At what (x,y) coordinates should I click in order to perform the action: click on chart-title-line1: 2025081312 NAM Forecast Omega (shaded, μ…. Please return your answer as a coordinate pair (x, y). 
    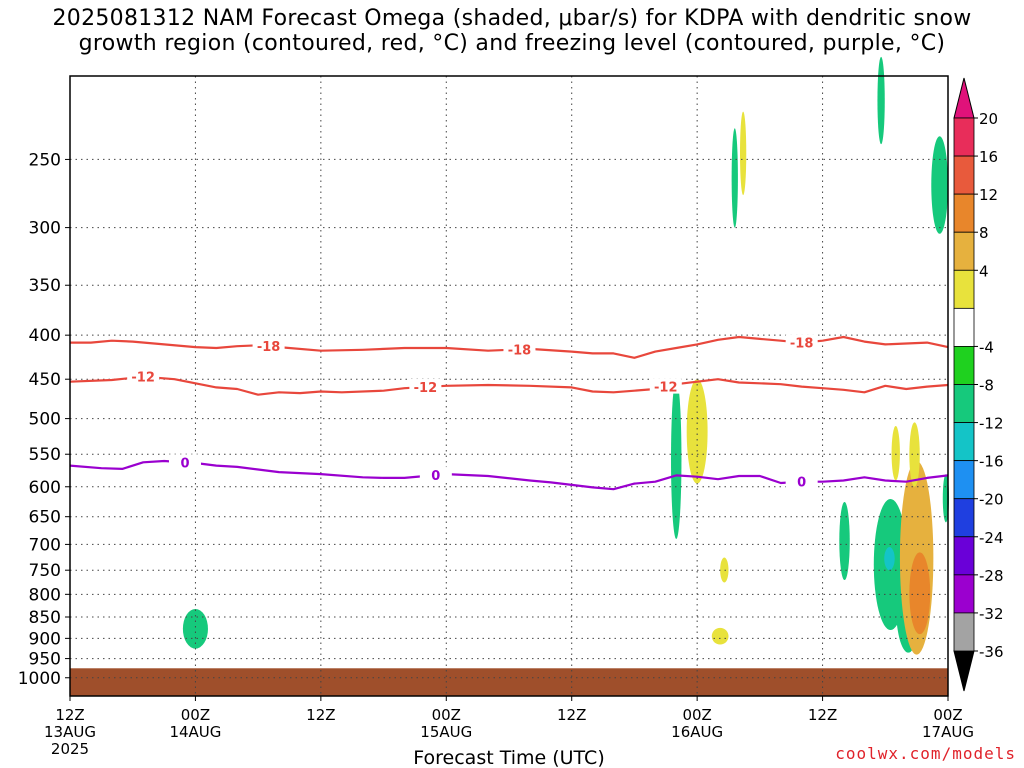
    Looking at the image, I should click on (512, 18).